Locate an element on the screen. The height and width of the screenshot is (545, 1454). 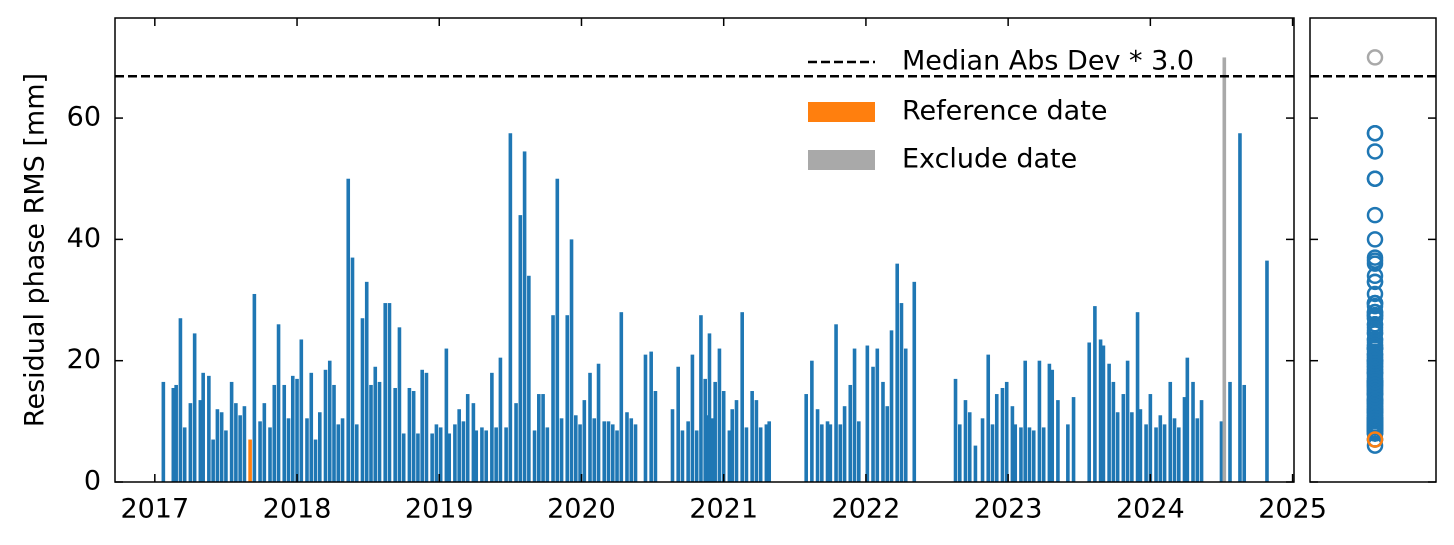
legend-label: Reference date is located at coordinates (1004, 111).